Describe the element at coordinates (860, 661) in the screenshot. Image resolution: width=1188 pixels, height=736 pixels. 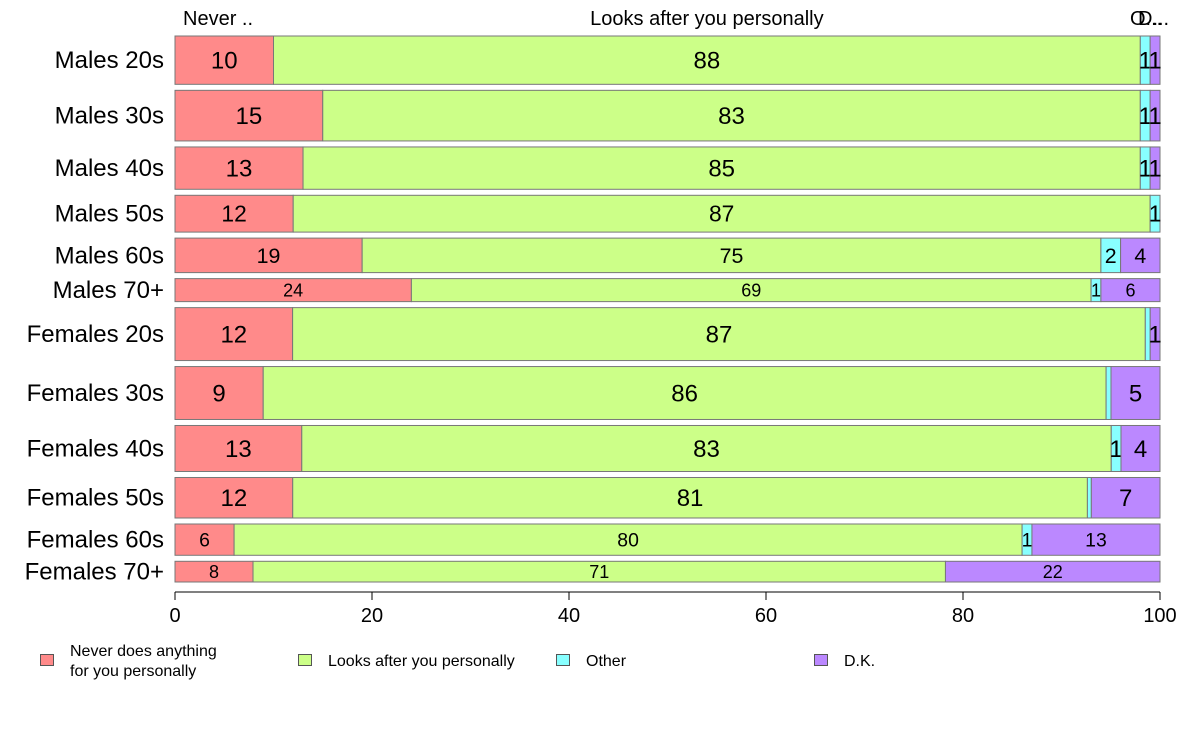
I see `legend-label: D.K.` at that location.